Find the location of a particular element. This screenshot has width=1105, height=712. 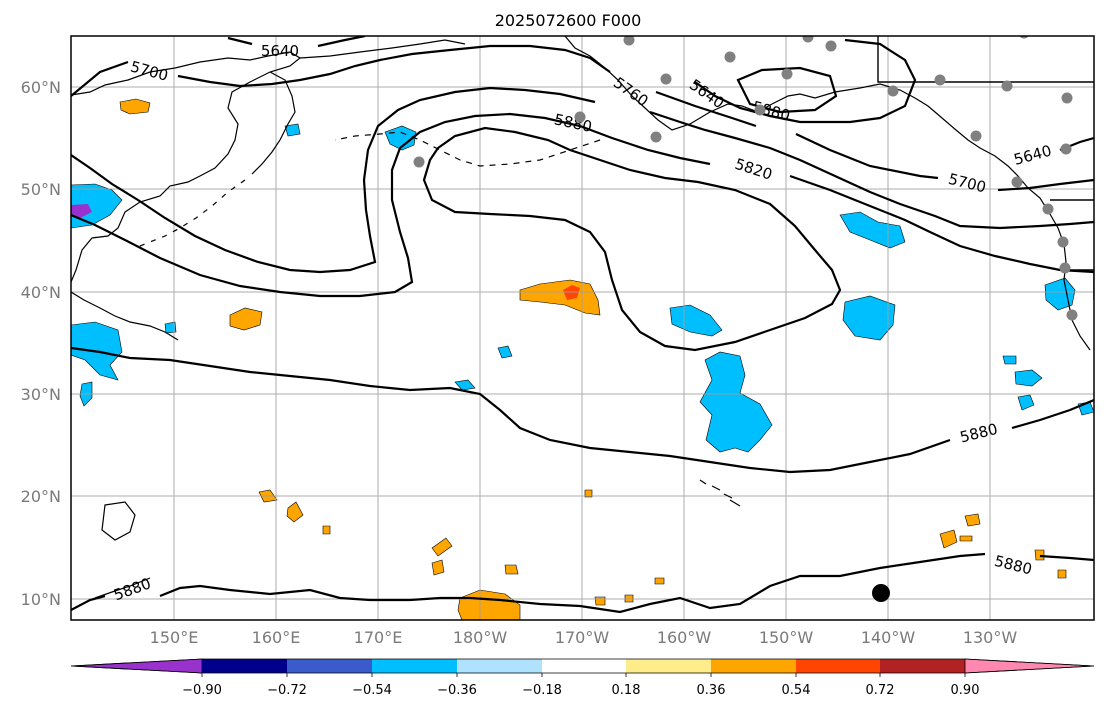

colorbar-tick-label: 0.72 is located at coordinates (880, 690).